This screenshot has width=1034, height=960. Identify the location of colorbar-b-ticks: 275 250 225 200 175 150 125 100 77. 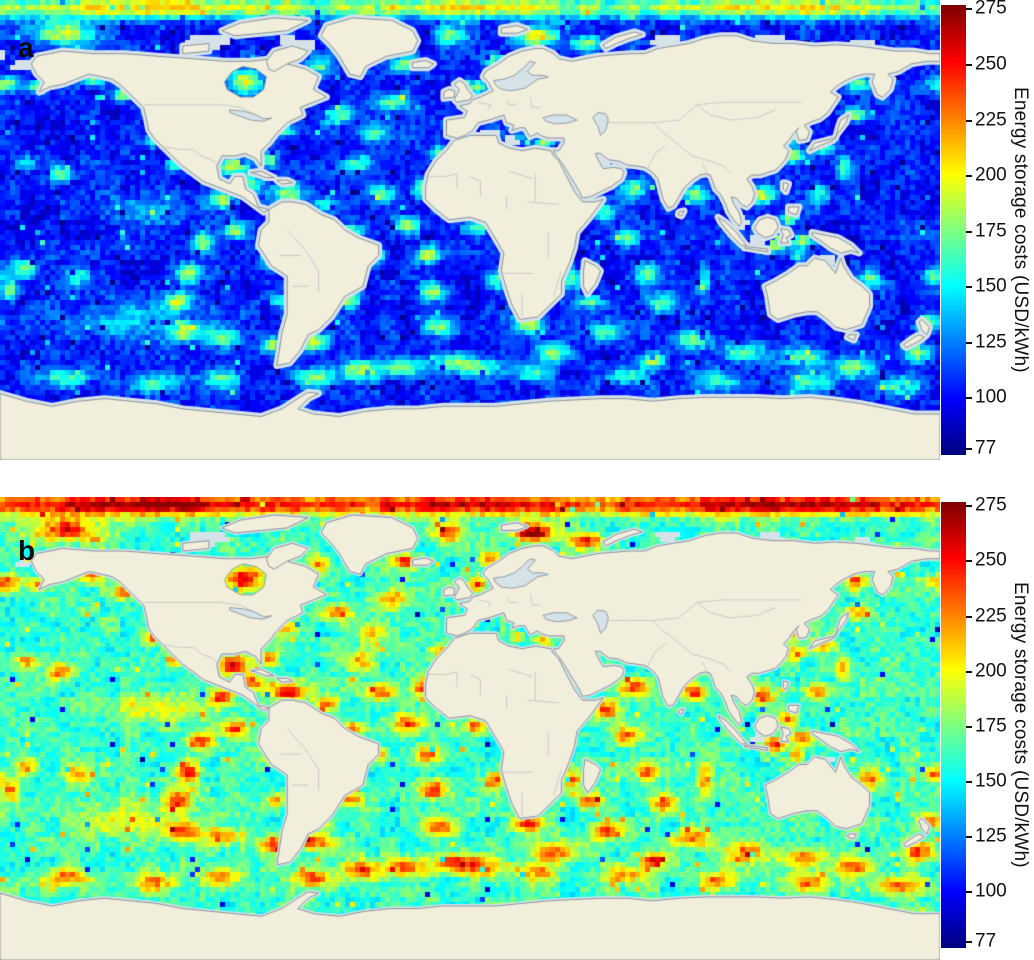
(1000, 723).